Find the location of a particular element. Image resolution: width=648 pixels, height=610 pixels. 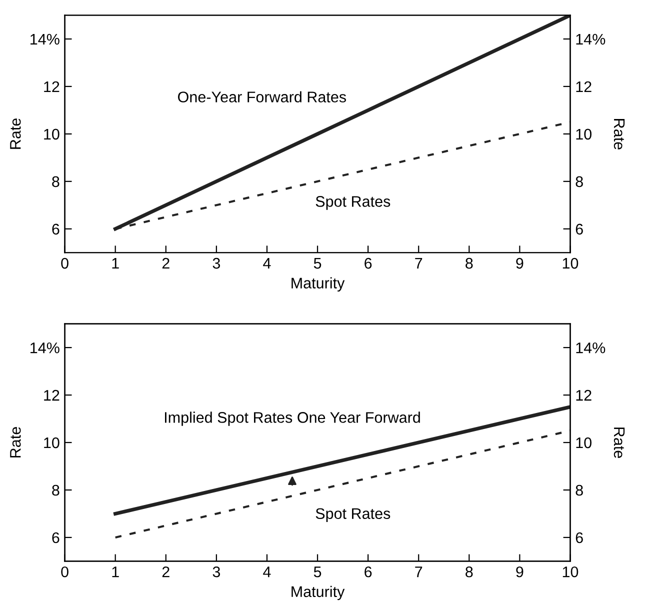

annotation: One-Year Forward Rates is located at coordinates (262, 96).